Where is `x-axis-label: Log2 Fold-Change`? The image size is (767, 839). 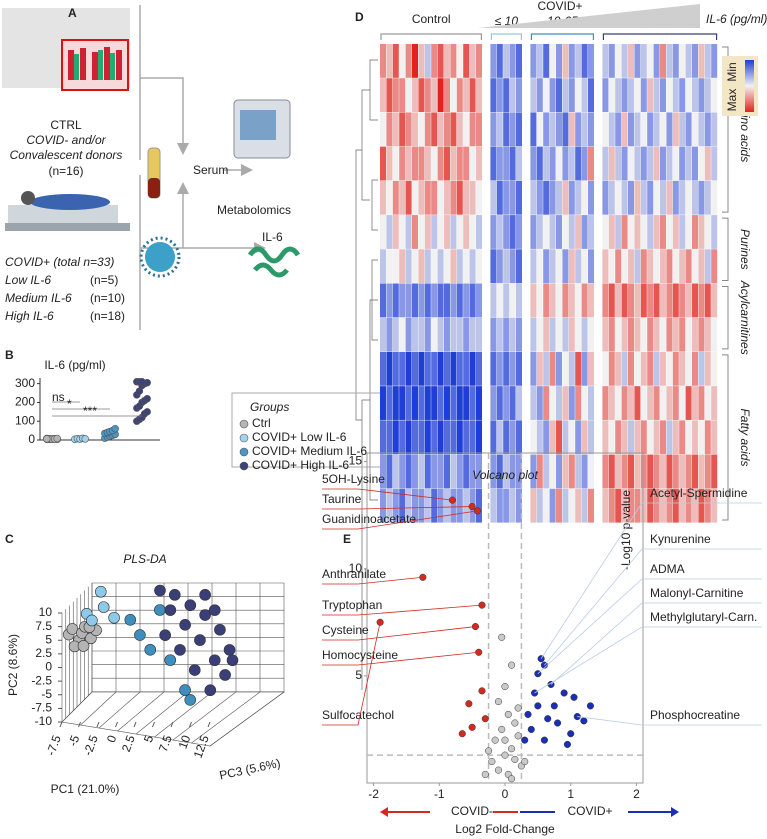
x-axis-label: Log2 Fold-Change is located at coordinates (505, 829).